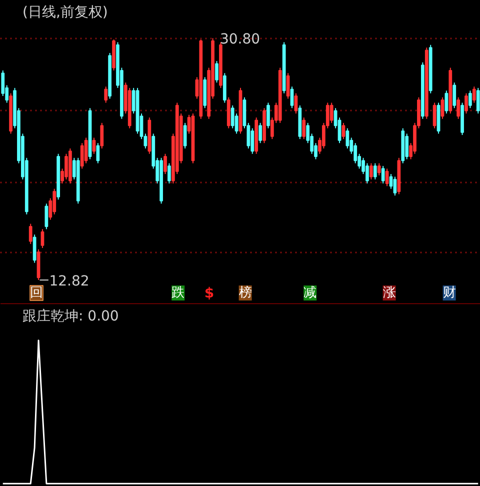 This screenshot has height=486, width=480. I want to click on annotation: 减, so click(310, 293).